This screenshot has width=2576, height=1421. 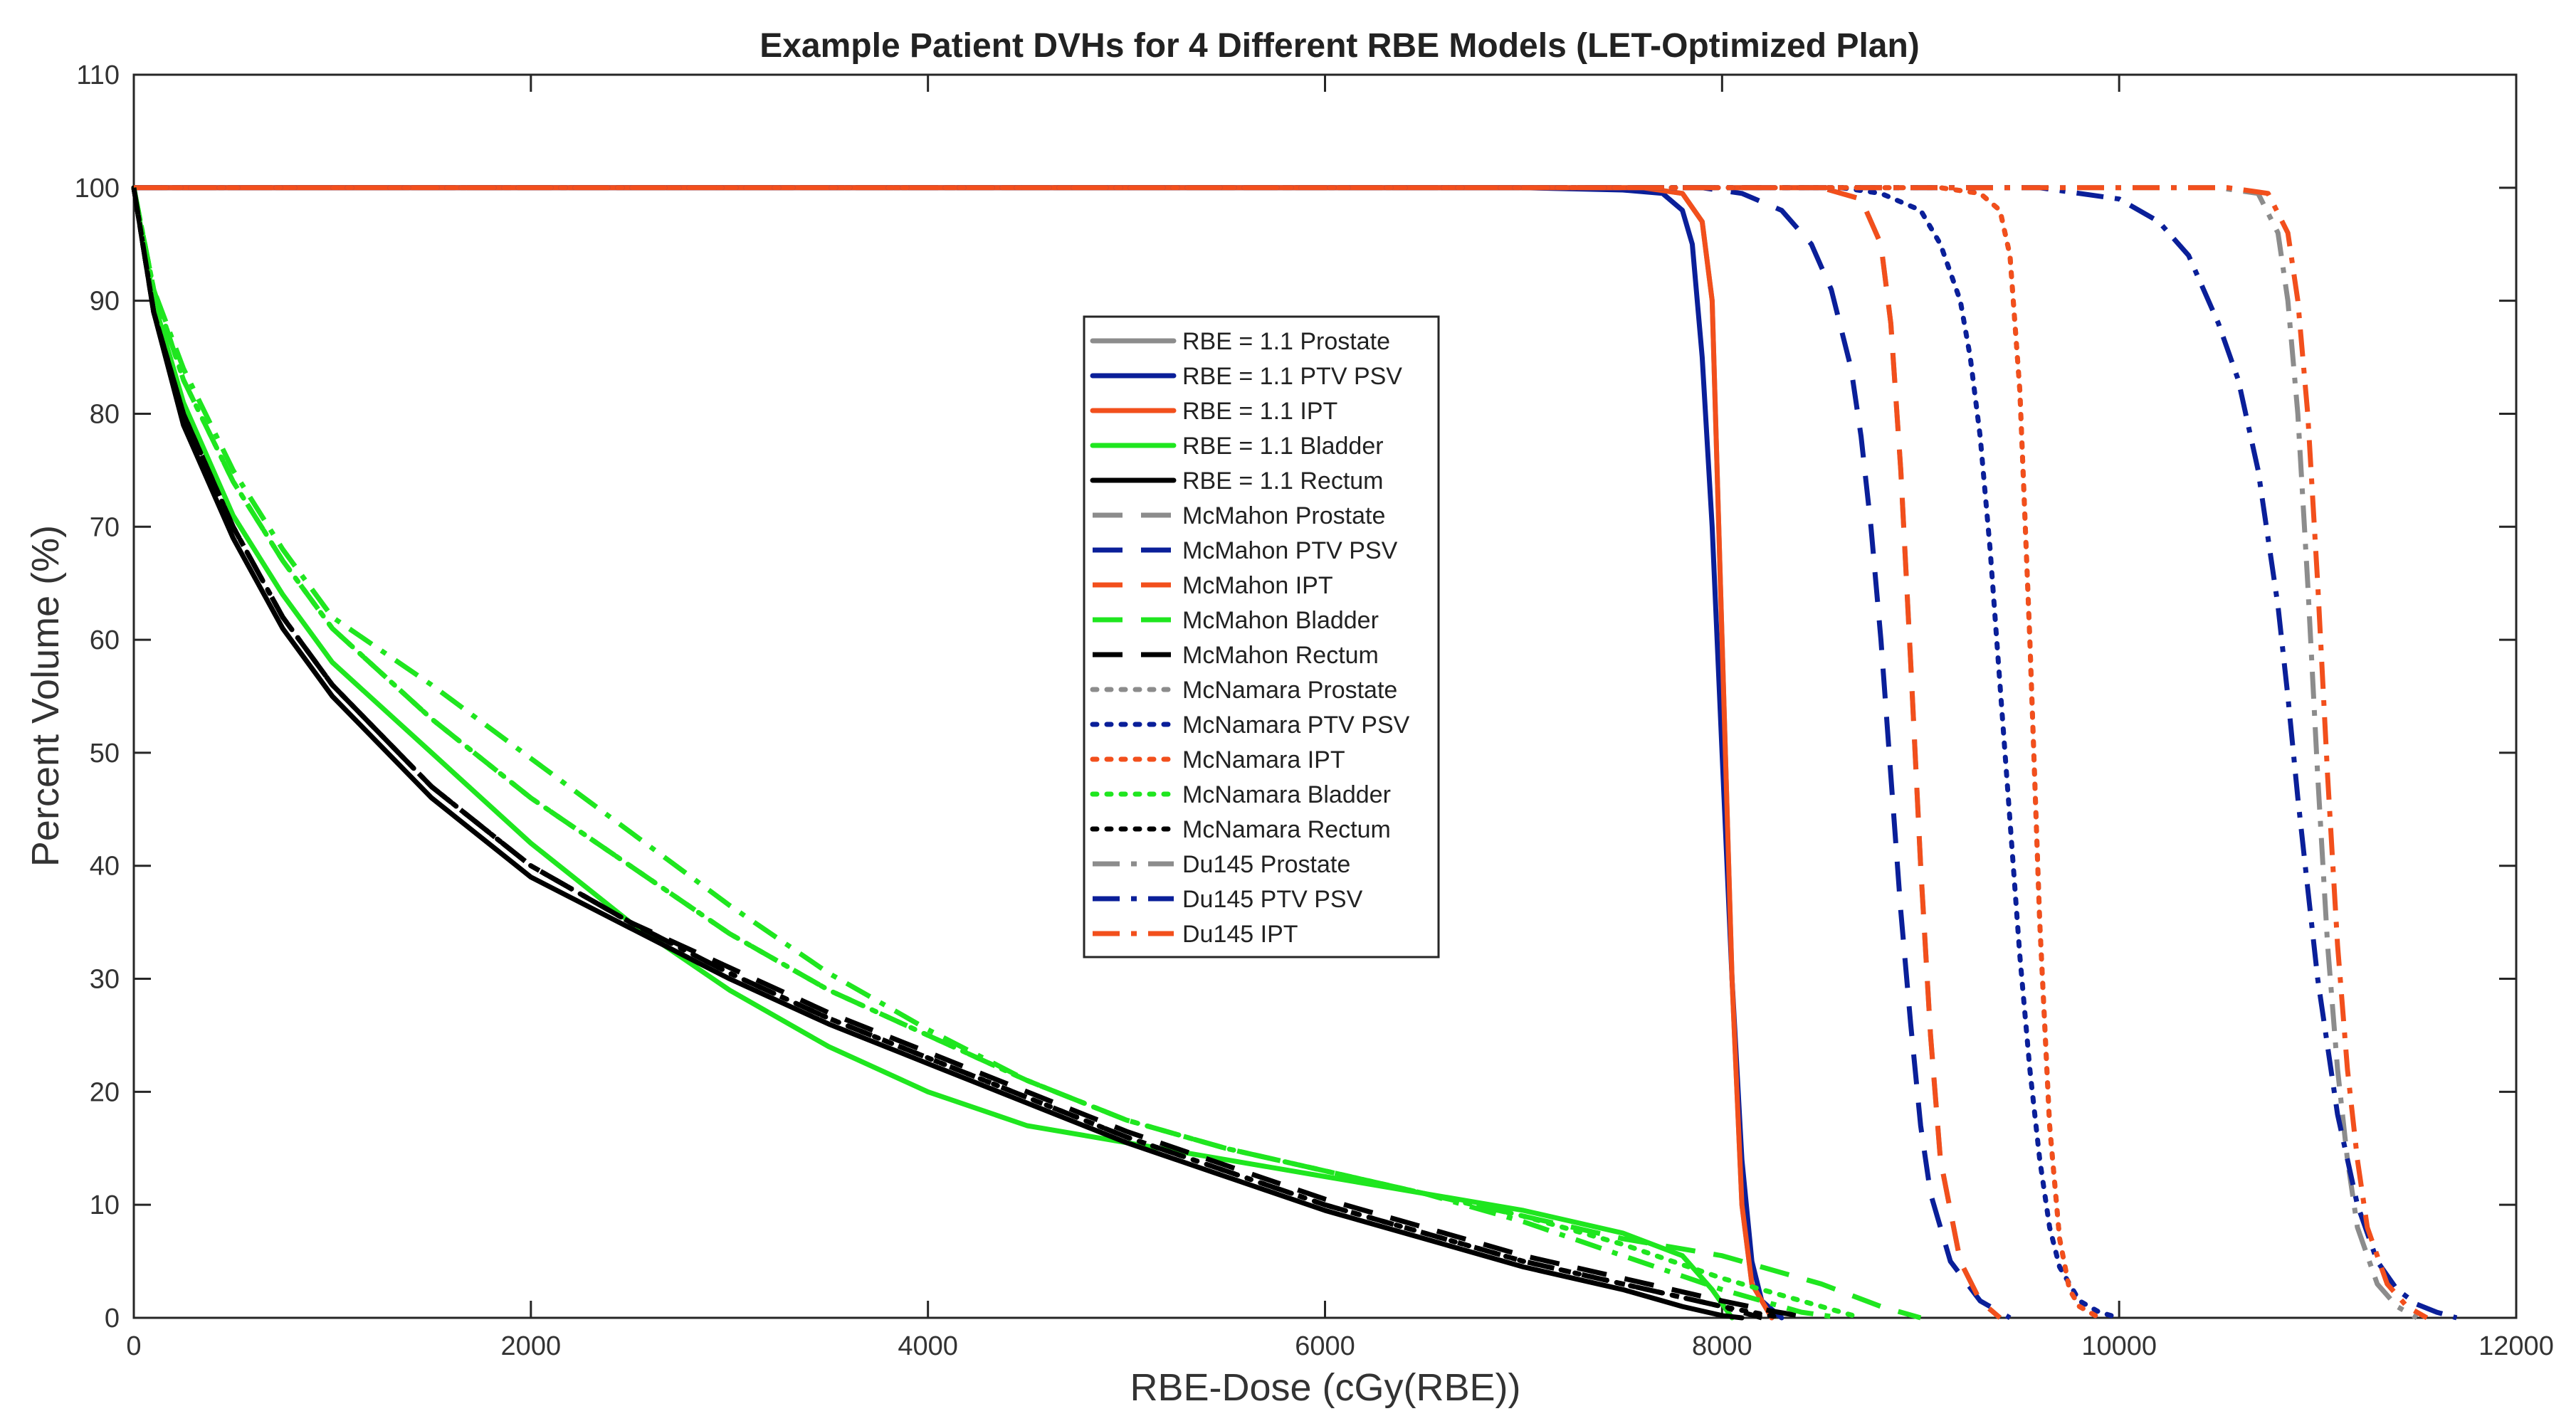 I want to click on y-tick-label: 70, so click(x=105, y=527).